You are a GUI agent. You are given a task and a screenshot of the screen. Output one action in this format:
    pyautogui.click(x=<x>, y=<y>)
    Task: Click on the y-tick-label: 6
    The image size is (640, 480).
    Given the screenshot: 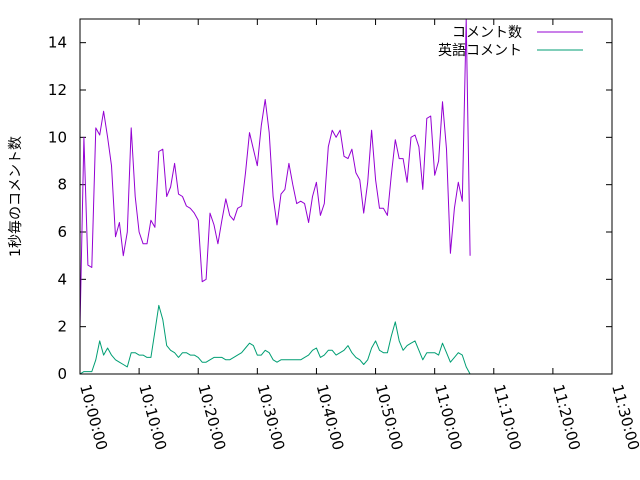 What is the action you would take?
    pyautogui.click(x=62, y=232)
    